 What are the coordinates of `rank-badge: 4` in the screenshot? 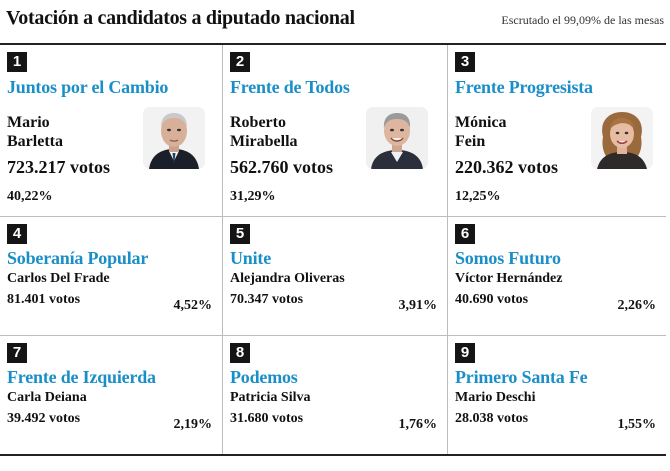 It's located at (17, 234).